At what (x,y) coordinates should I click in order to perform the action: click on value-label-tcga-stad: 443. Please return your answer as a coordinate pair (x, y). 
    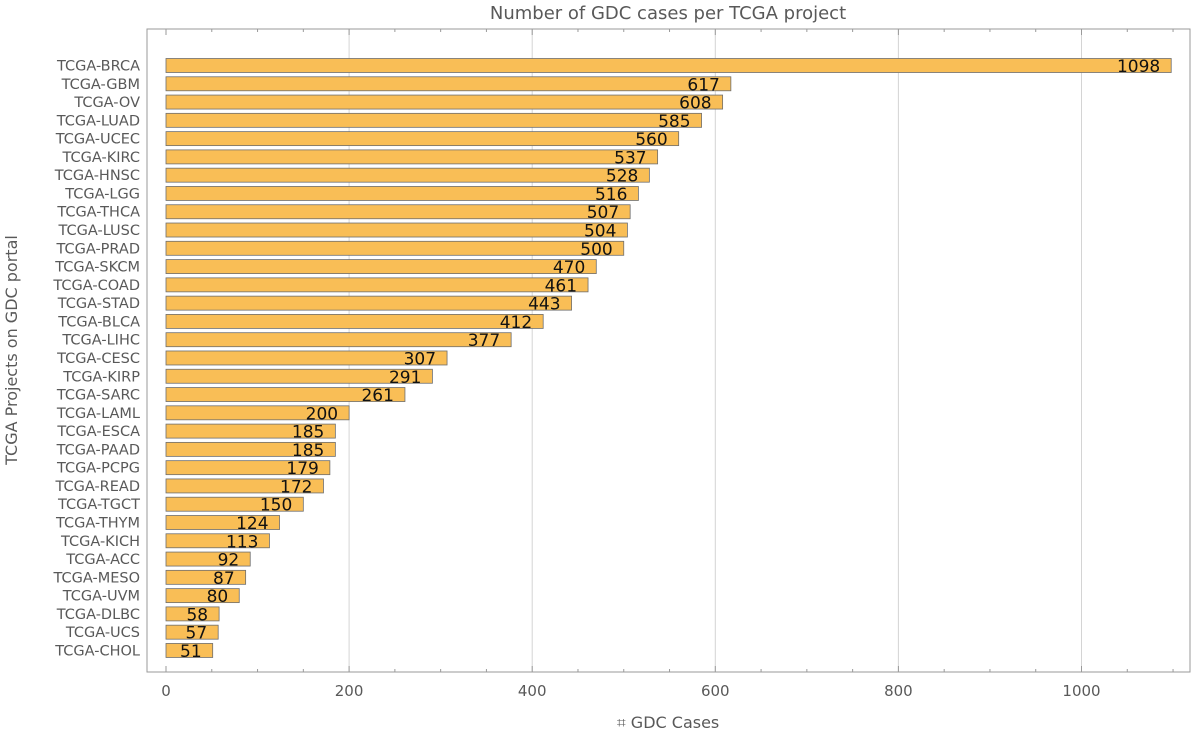
    Looking at the image, I should click on (544, 305).